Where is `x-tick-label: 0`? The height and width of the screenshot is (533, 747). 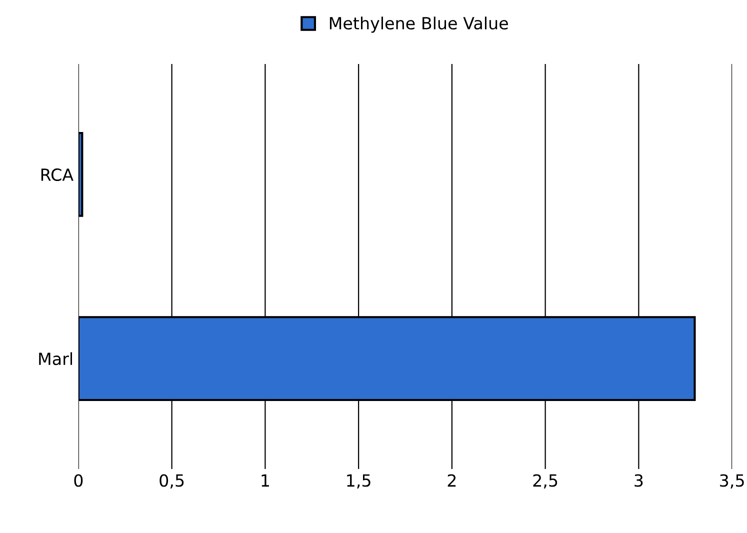
x-tick-label: 0 is located at coordinates (78, 480).